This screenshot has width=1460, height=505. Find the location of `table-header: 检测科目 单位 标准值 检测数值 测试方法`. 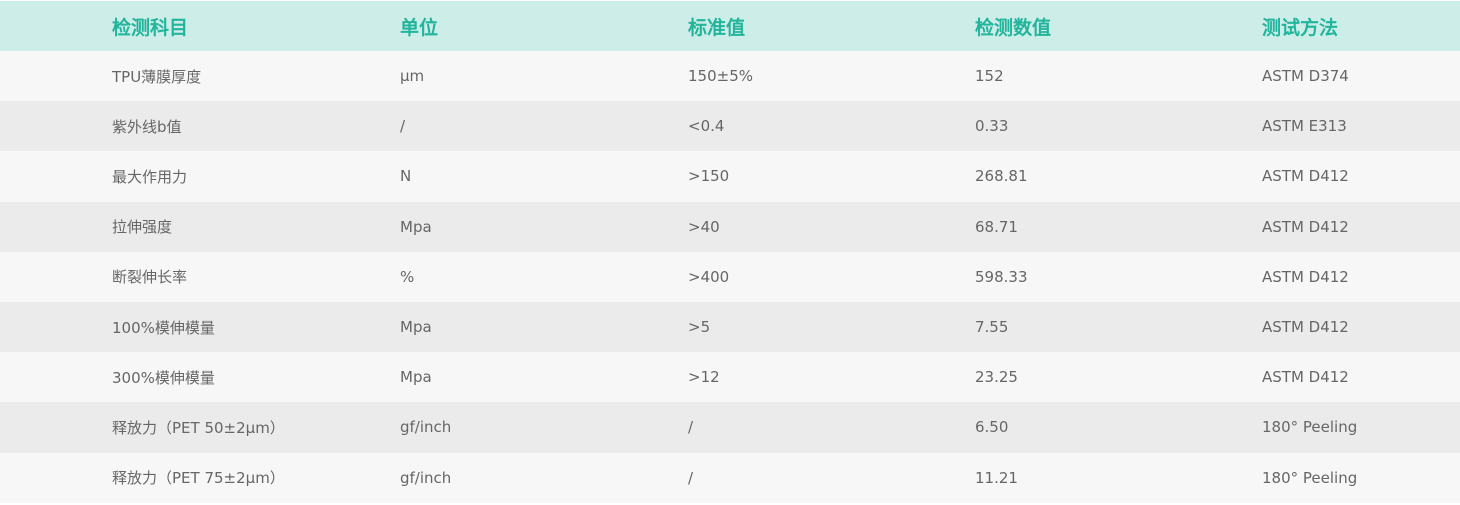

table-header: 检测科目 单位 标准值 检测数值 测试方法 is located at coordinates (730, 26).